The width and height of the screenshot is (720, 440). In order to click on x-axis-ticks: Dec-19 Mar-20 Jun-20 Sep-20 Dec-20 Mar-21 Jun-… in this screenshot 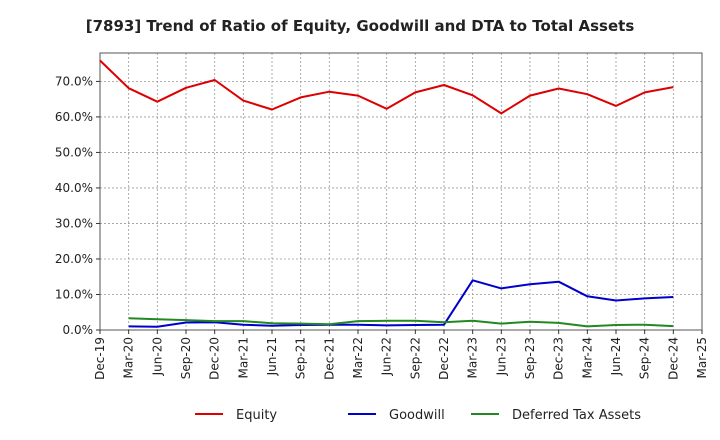, I will do `click(401, 355)`.